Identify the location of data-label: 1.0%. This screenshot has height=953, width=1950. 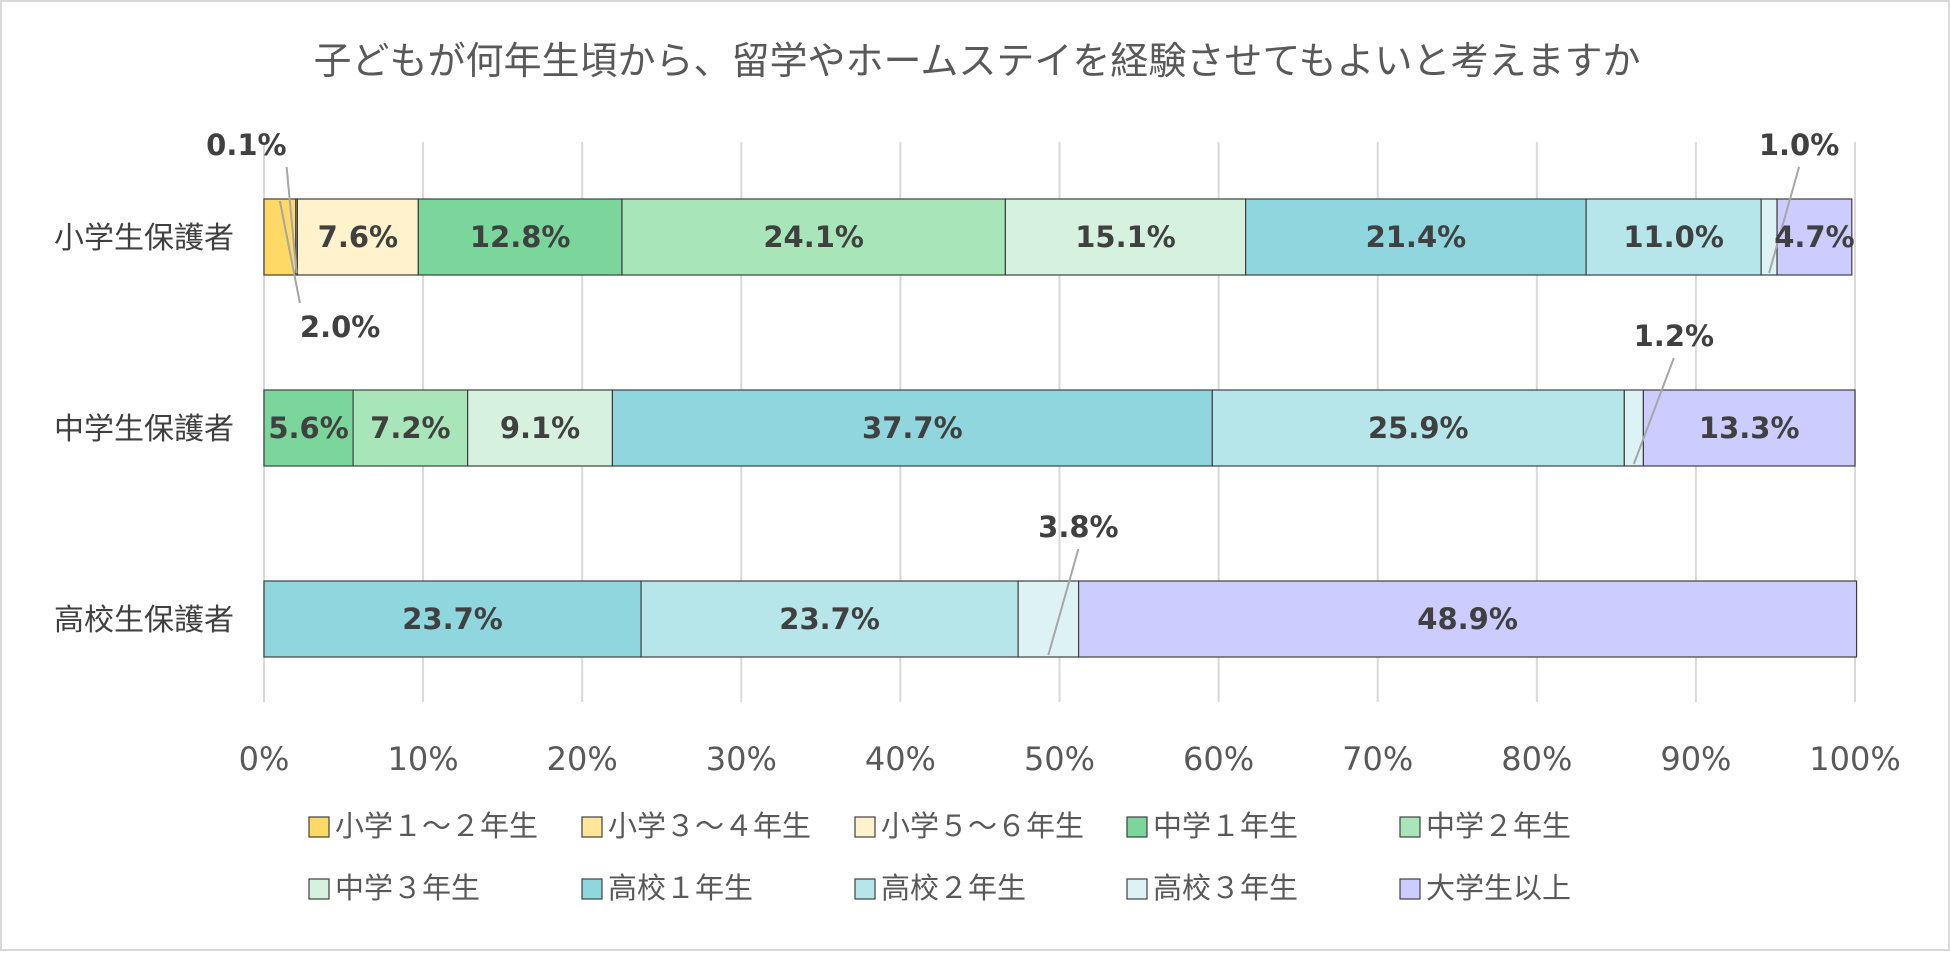
(1799, 145).